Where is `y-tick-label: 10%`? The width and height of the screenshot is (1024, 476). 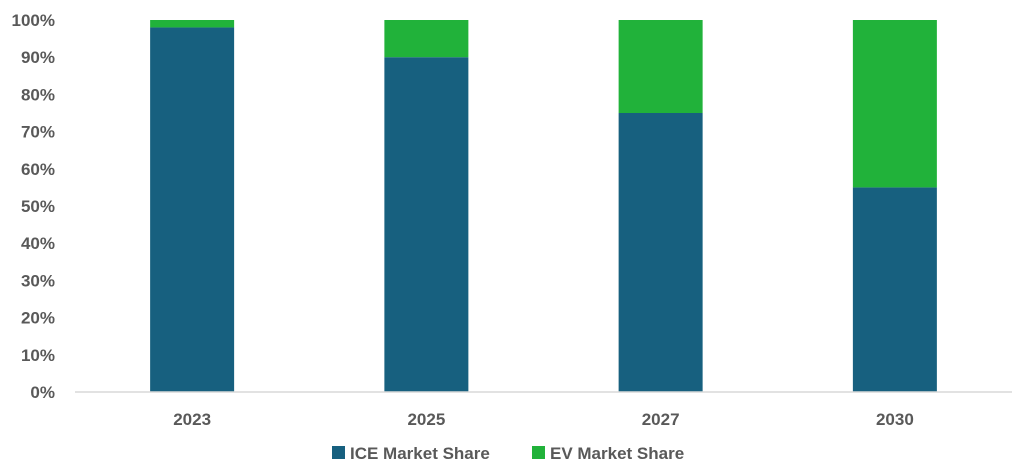 y-tick-label: 10% is located at coordinates (38, 355).